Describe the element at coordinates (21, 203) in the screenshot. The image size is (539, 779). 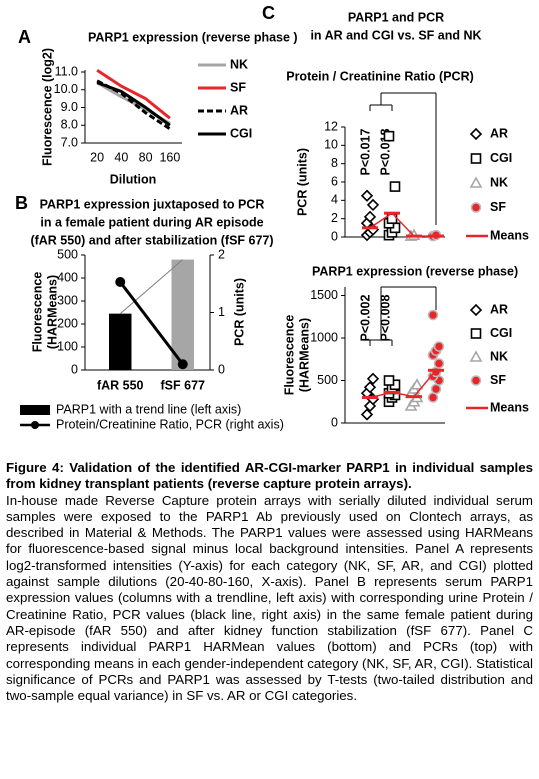
I see `panel-letter: B` at that location.